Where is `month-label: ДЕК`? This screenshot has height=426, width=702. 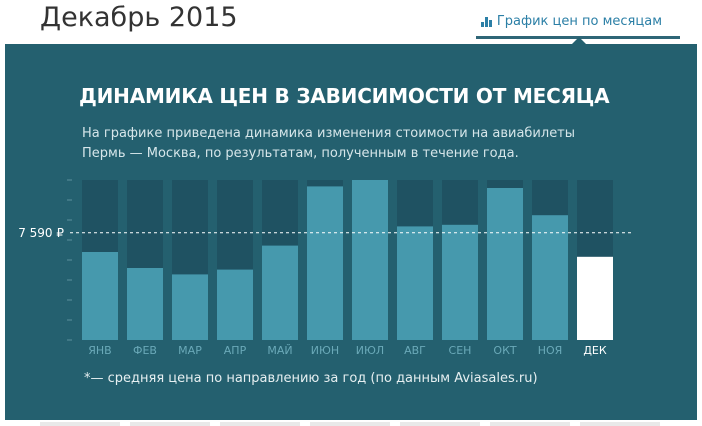
month-label: ДЕК is located at coordinates (595, 350).